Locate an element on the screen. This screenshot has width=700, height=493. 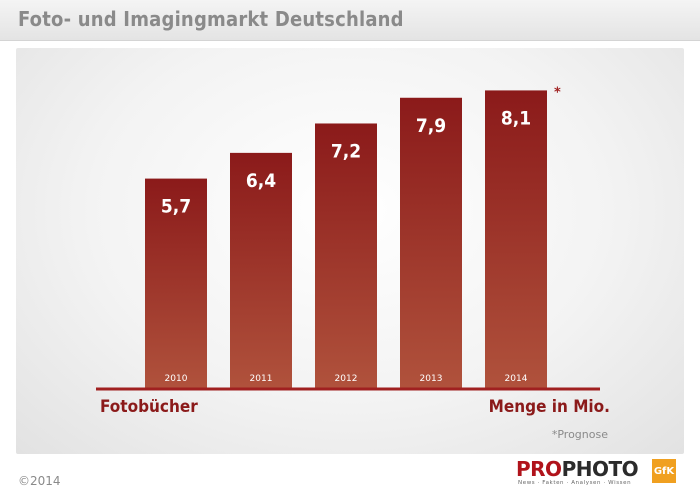
header-bar: Foto- und Imagingmarkt Deutschland is located at coordinates (350, 20).